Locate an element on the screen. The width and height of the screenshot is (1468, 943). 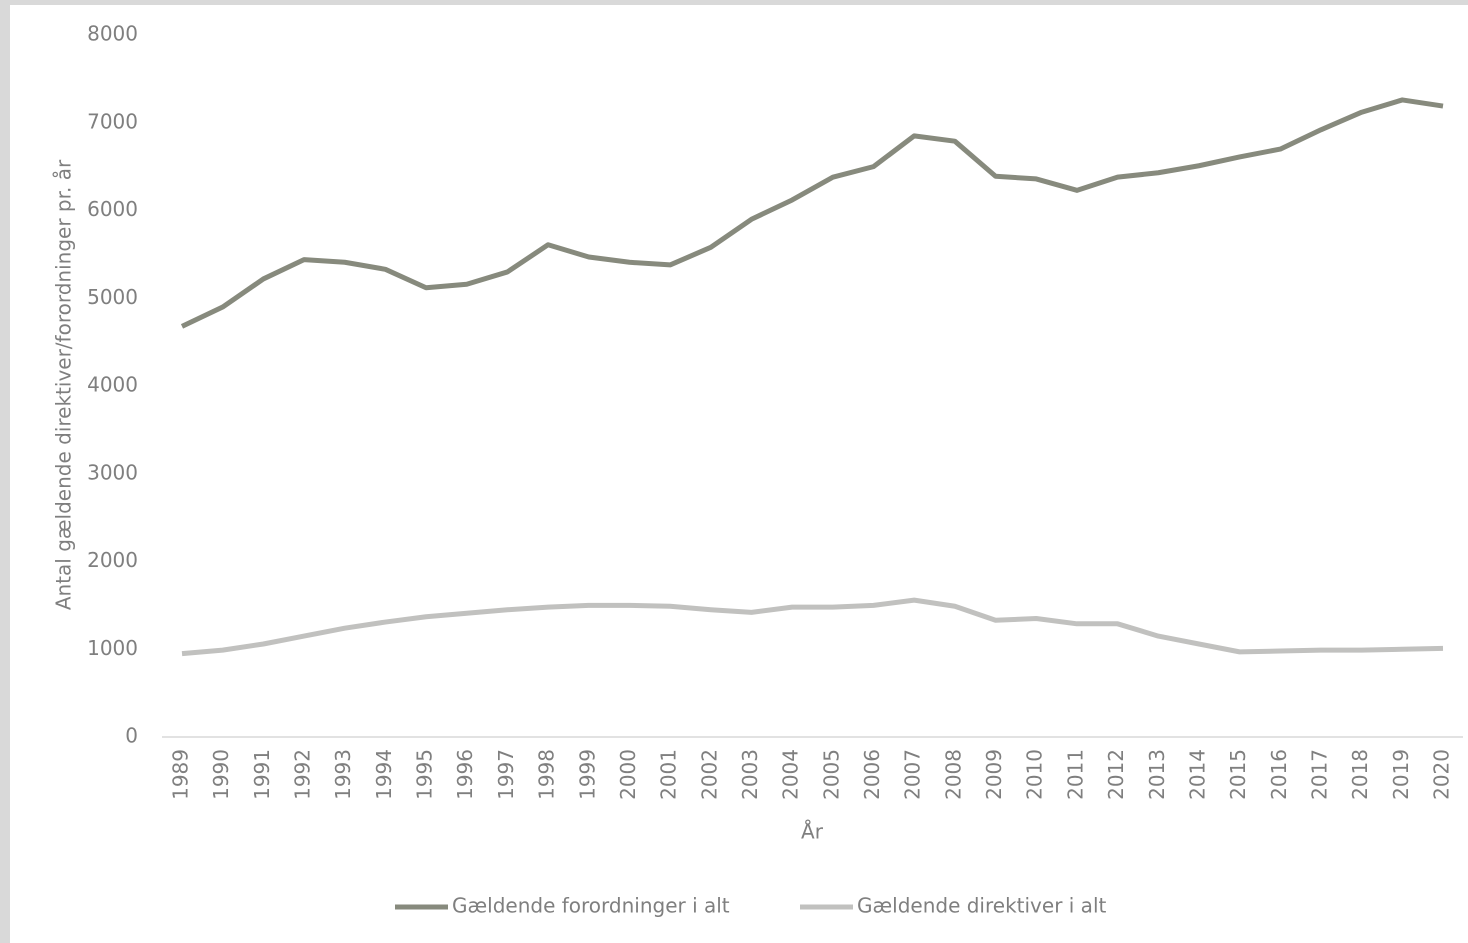
x-tick-label: 2004 is located at coordinates (791, 774).